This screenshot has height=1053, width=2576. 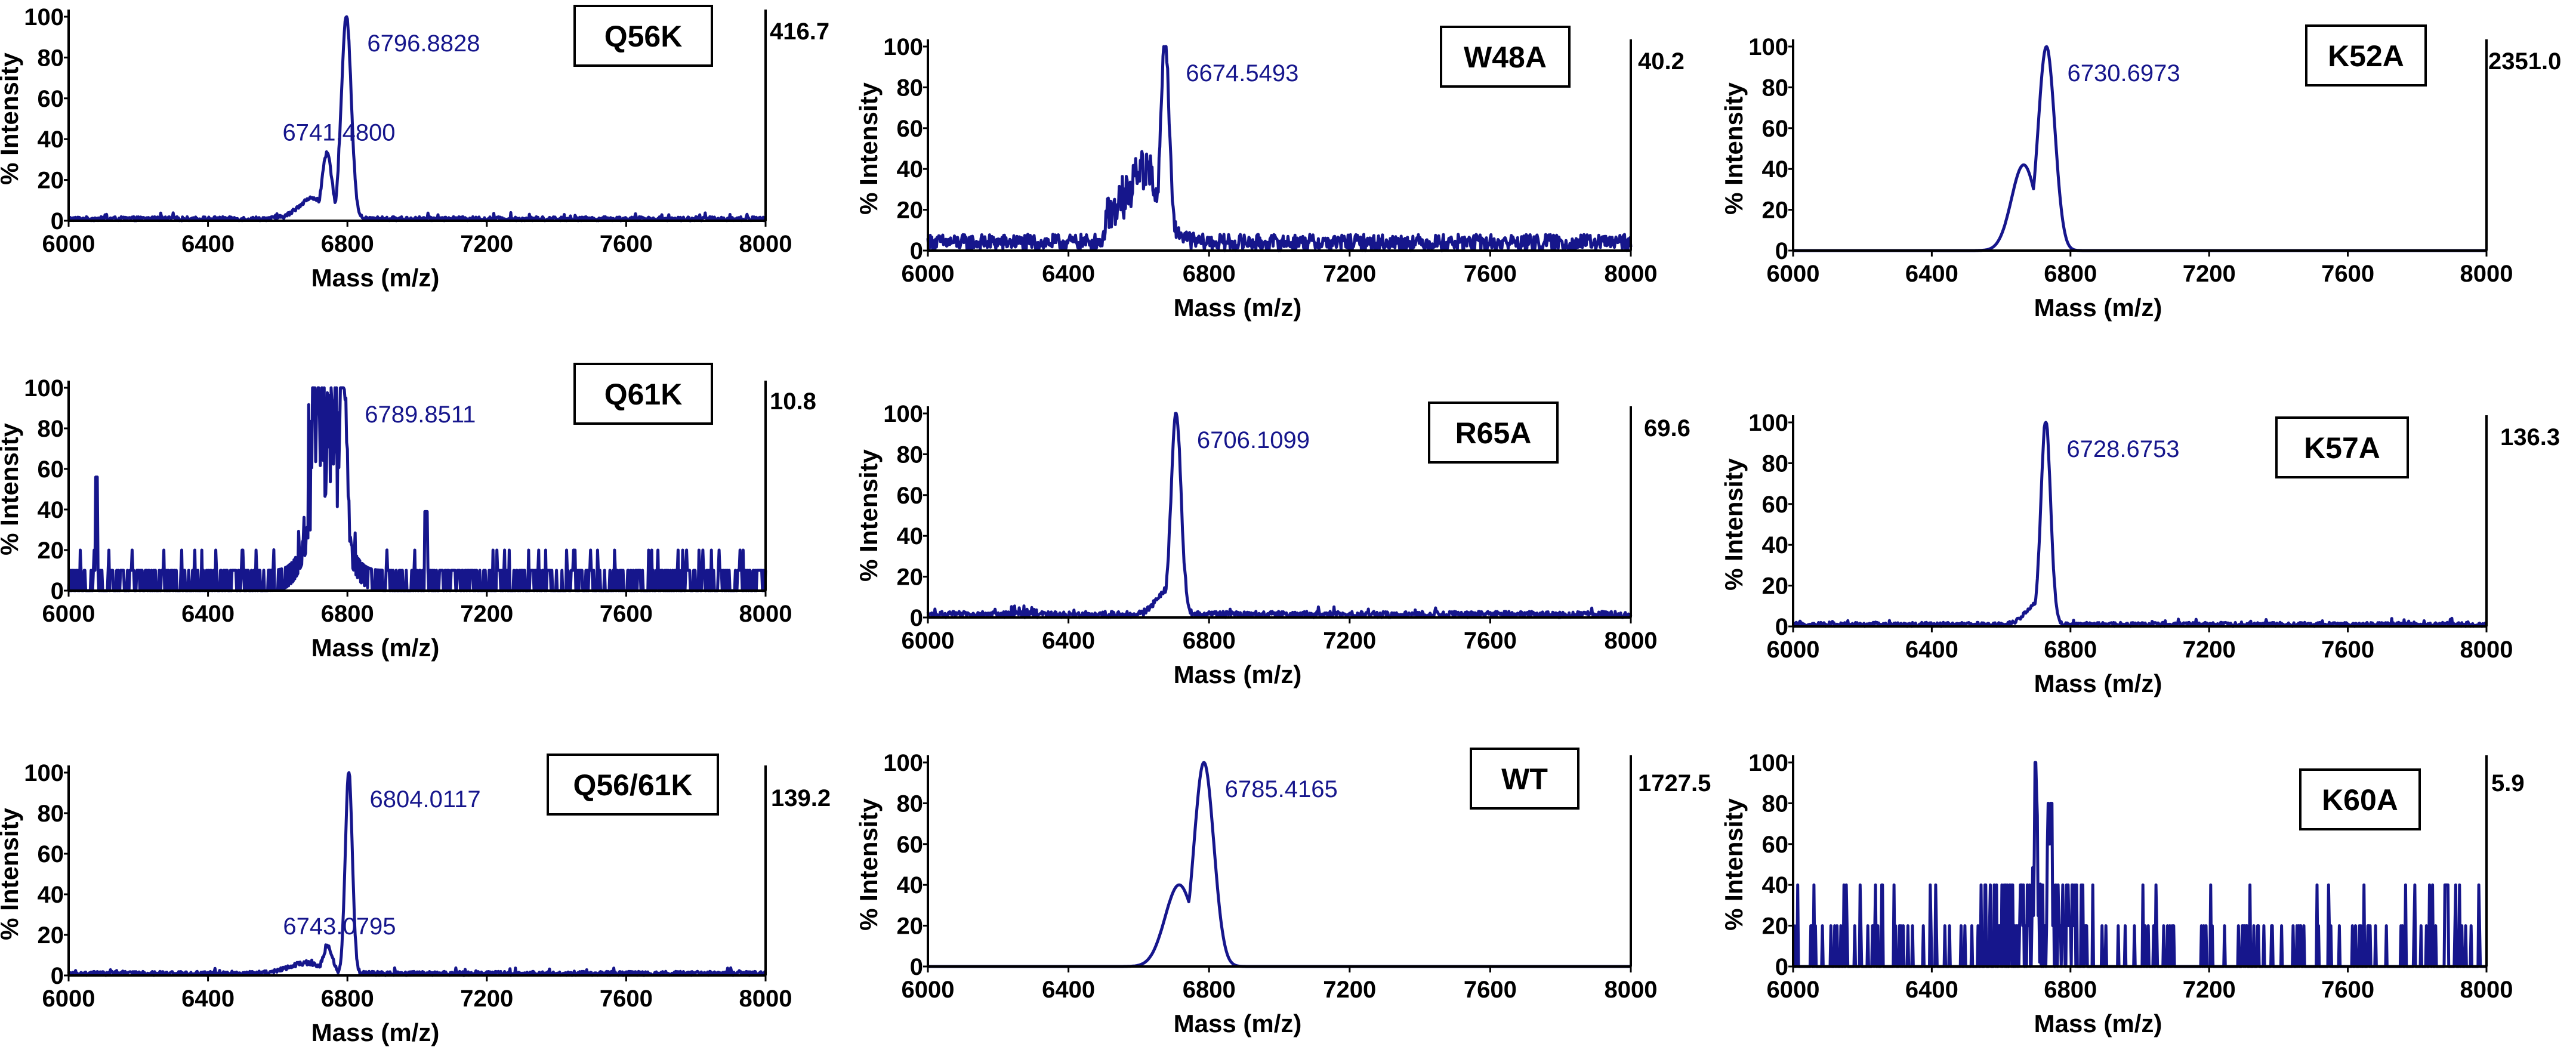 What do you see at coordinates (1493, 433) in the screenshot?
I see `variant-label: R65A` at bounding box center [1493, 433].